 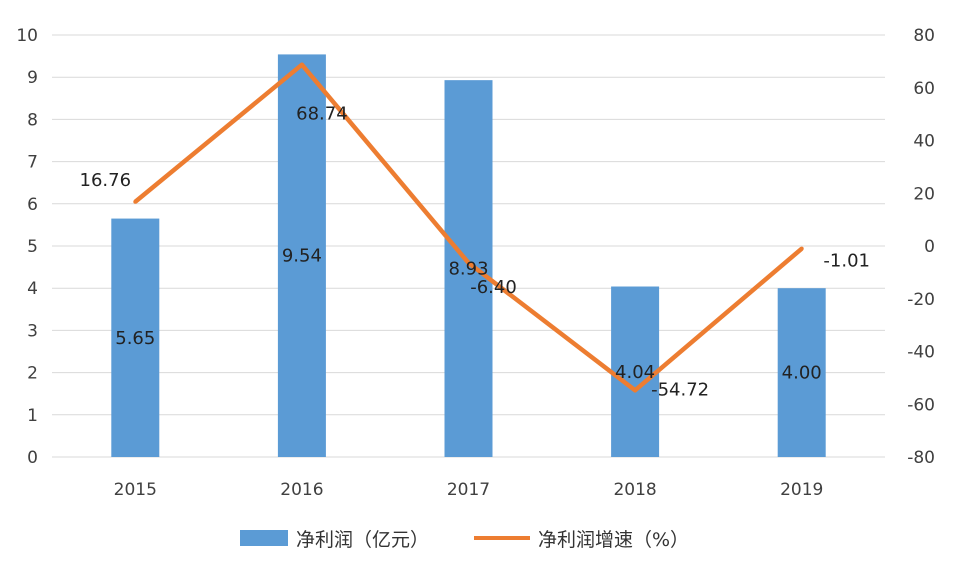 What do you see at coordinates (135, 490) in the screenshot?
I see `x-tick-label: 2015` at bounding box center [135, 490].